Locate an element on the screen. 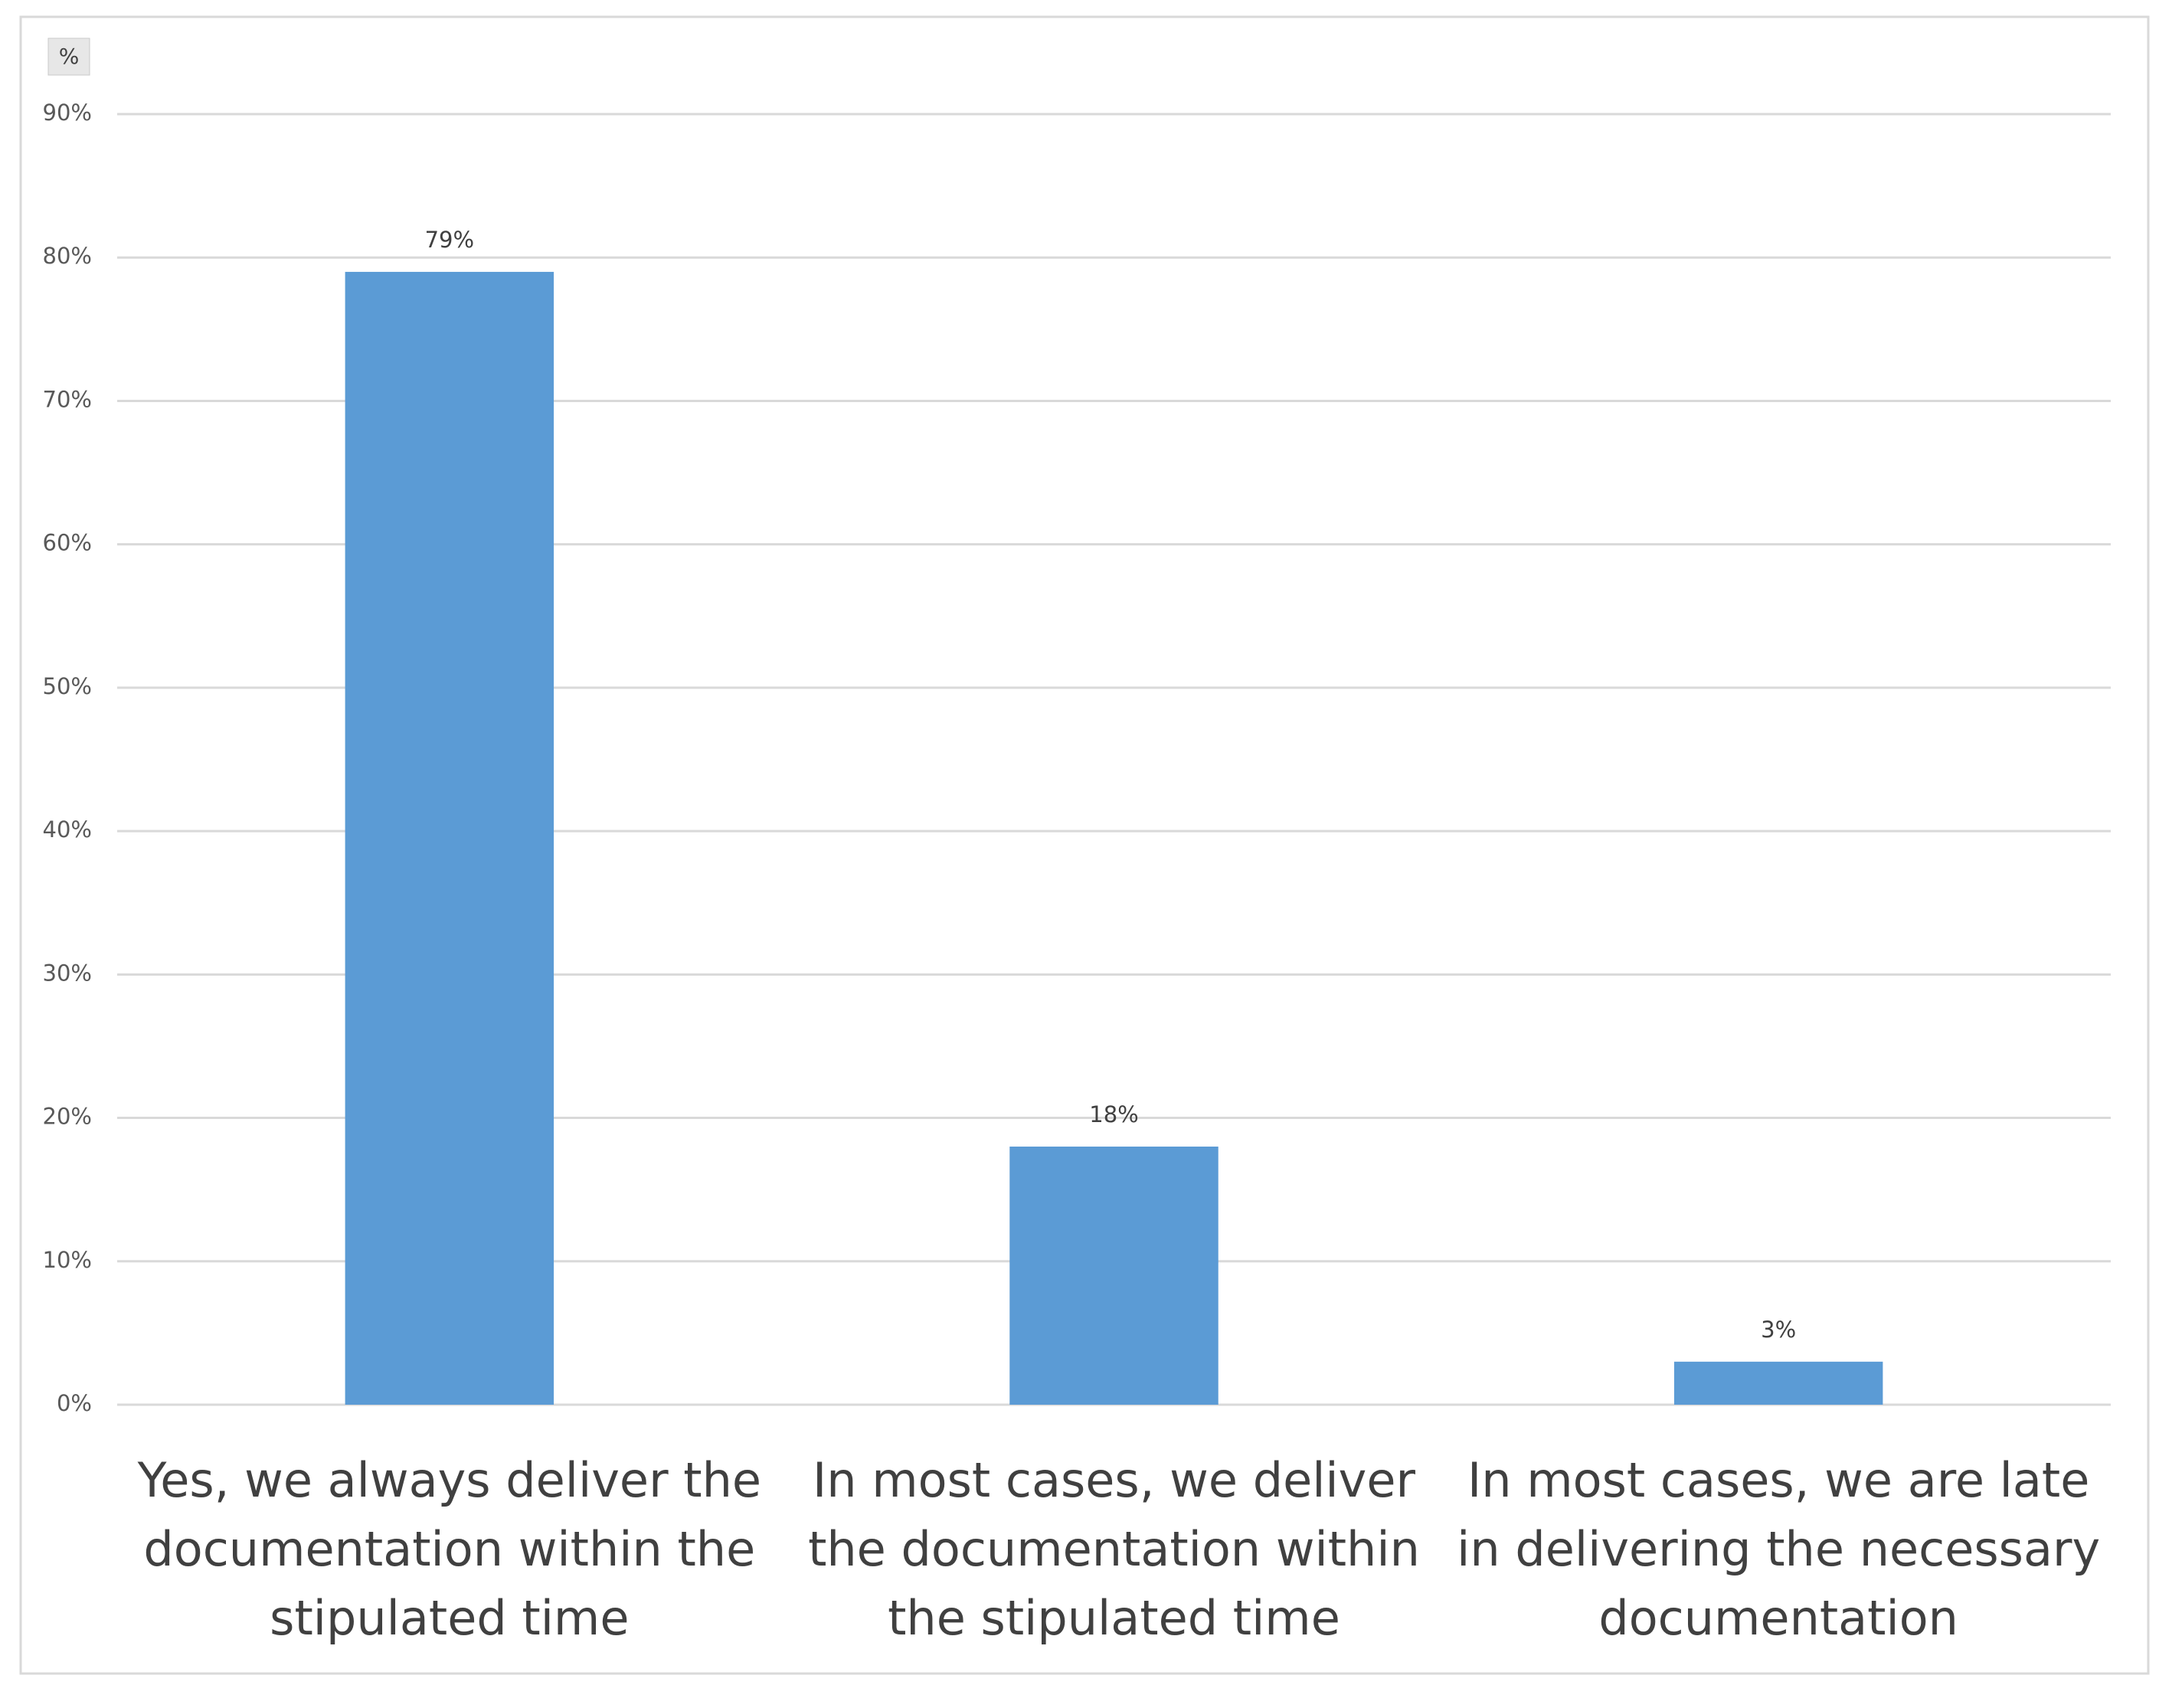  y-tick-label: 10% is located at coordinates (67, 1260).